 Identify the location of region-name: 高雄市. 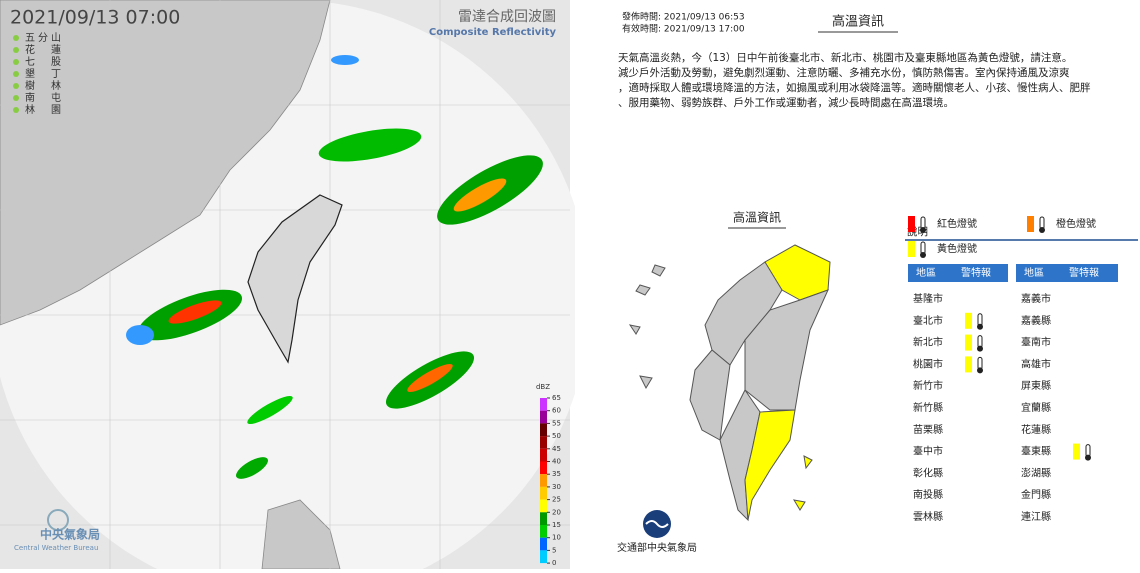
(1036, 363).